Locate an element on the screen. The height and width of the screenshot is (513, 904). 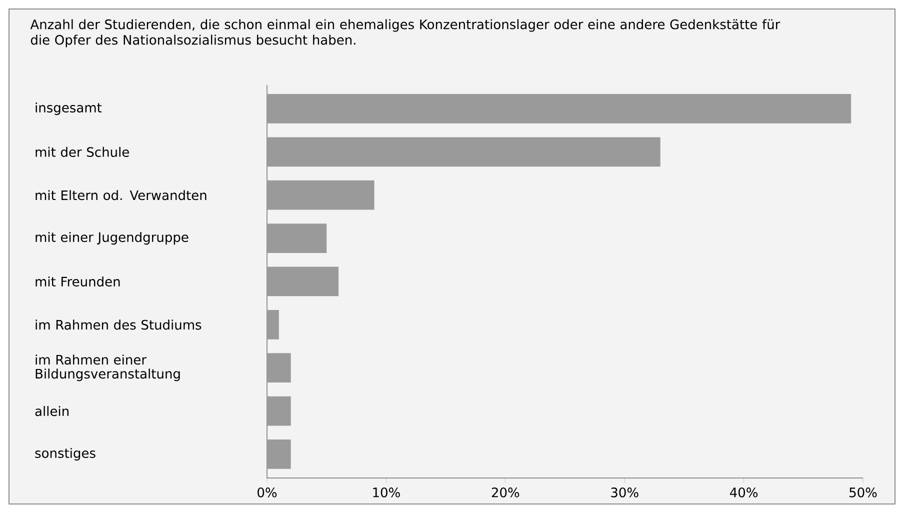
chart-title: Anzahl der Studierenden, die schon einmal ein ehemaliges Konzentrationslager oder eine andere Gedenkstätte für die Opfer des Nationalsozialismus besucht haben. is located at coordinates (405, 33).